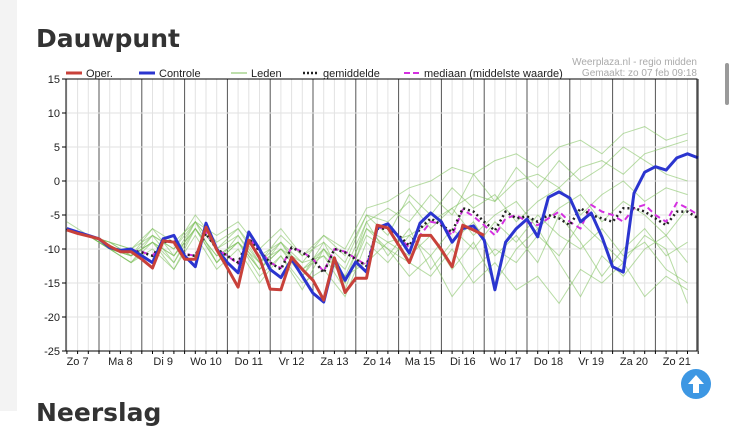  What do you see at coordinates (266, 74) in the screenshot?
I see `legend-label: Leden` at bounding box center [266, 74].